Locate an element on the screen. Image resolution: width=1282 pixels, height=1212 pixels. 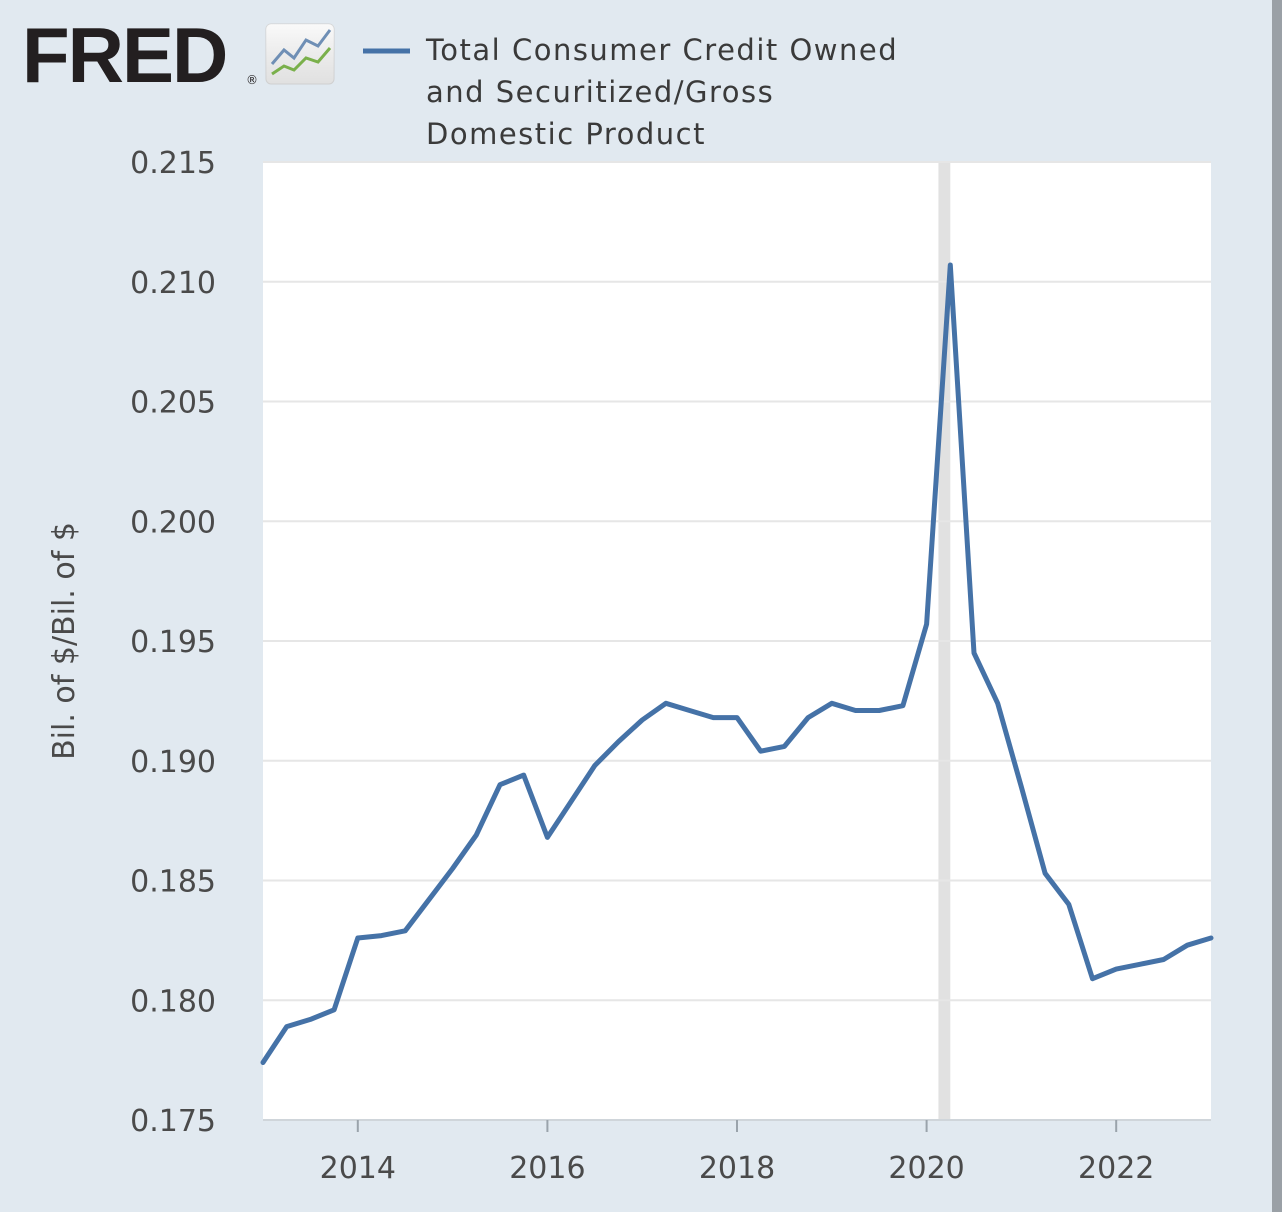
y-tick-label: 0.195 is located at coordinates (173, 642).